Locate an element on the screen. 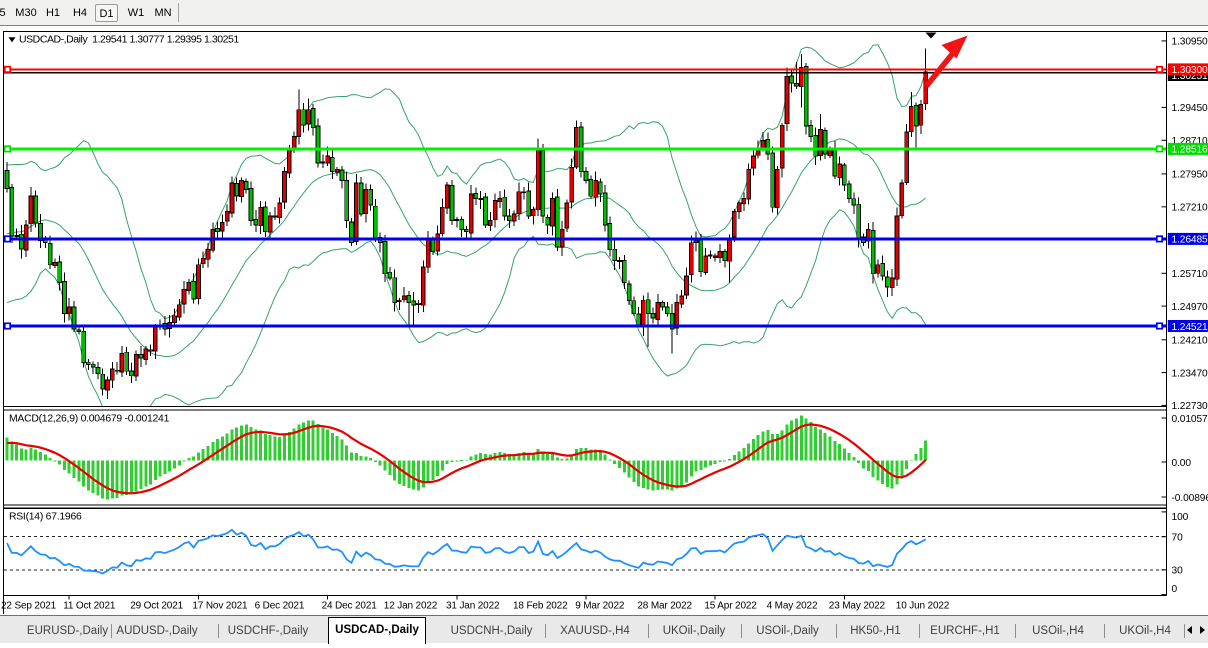 The image size is (1208, 648). svg-text: 1.29450 is located at coordinates (1190, 108).